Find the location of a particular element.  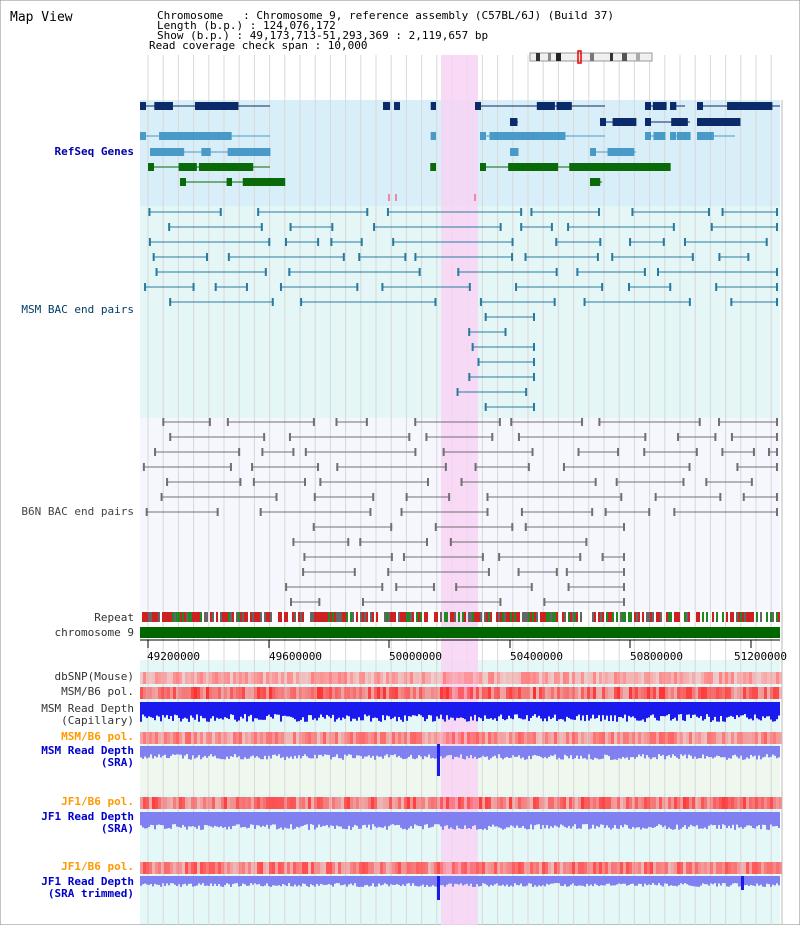

track-label-capillary: (Capillary) is located at coordinates (97, 720).